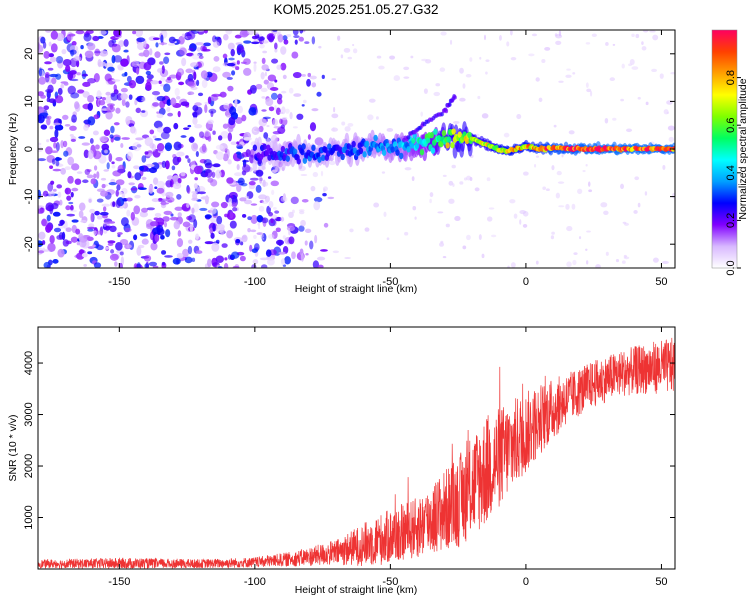 Image resolution: width=750 pixels, height=600 pixels. What do you see at coordinates (356, 590) in the screenshot?
I see `snr-x-label: Height of straight line (km)` at bounding box center [356, 590].